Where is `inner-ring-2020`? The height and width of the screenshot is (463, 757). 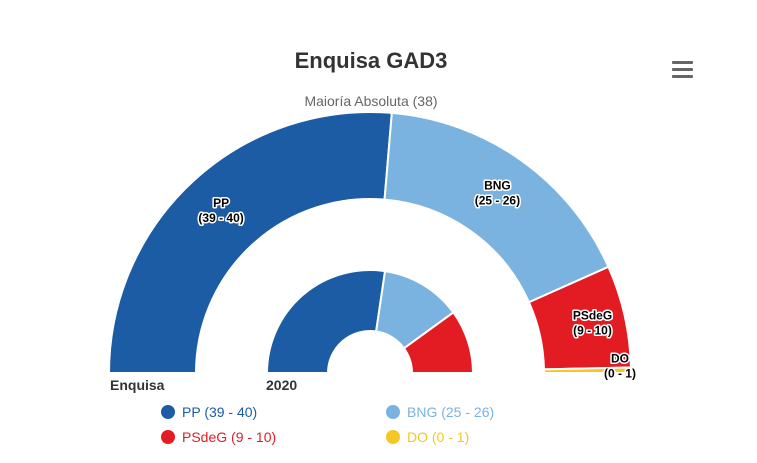
inner-ring-2020 is located at coordinates (370, 321).